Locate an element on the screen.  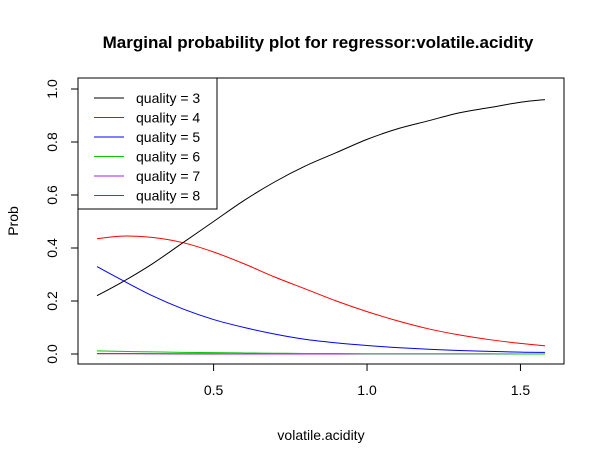
y-tick-label: 0.4 is located at coordinates (52, 248).